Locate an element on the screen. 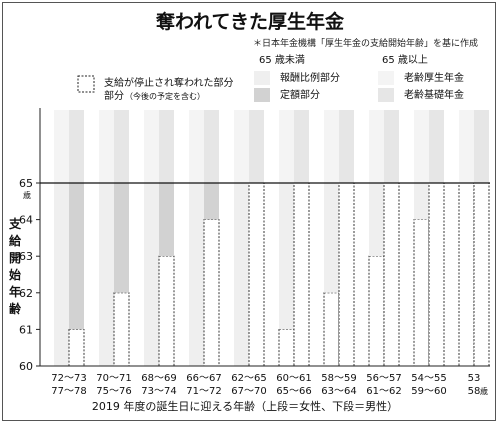 This screenshot has height=425, width=500. x-tick-label-upper: 54～55 is located at coordinates (428, 378).